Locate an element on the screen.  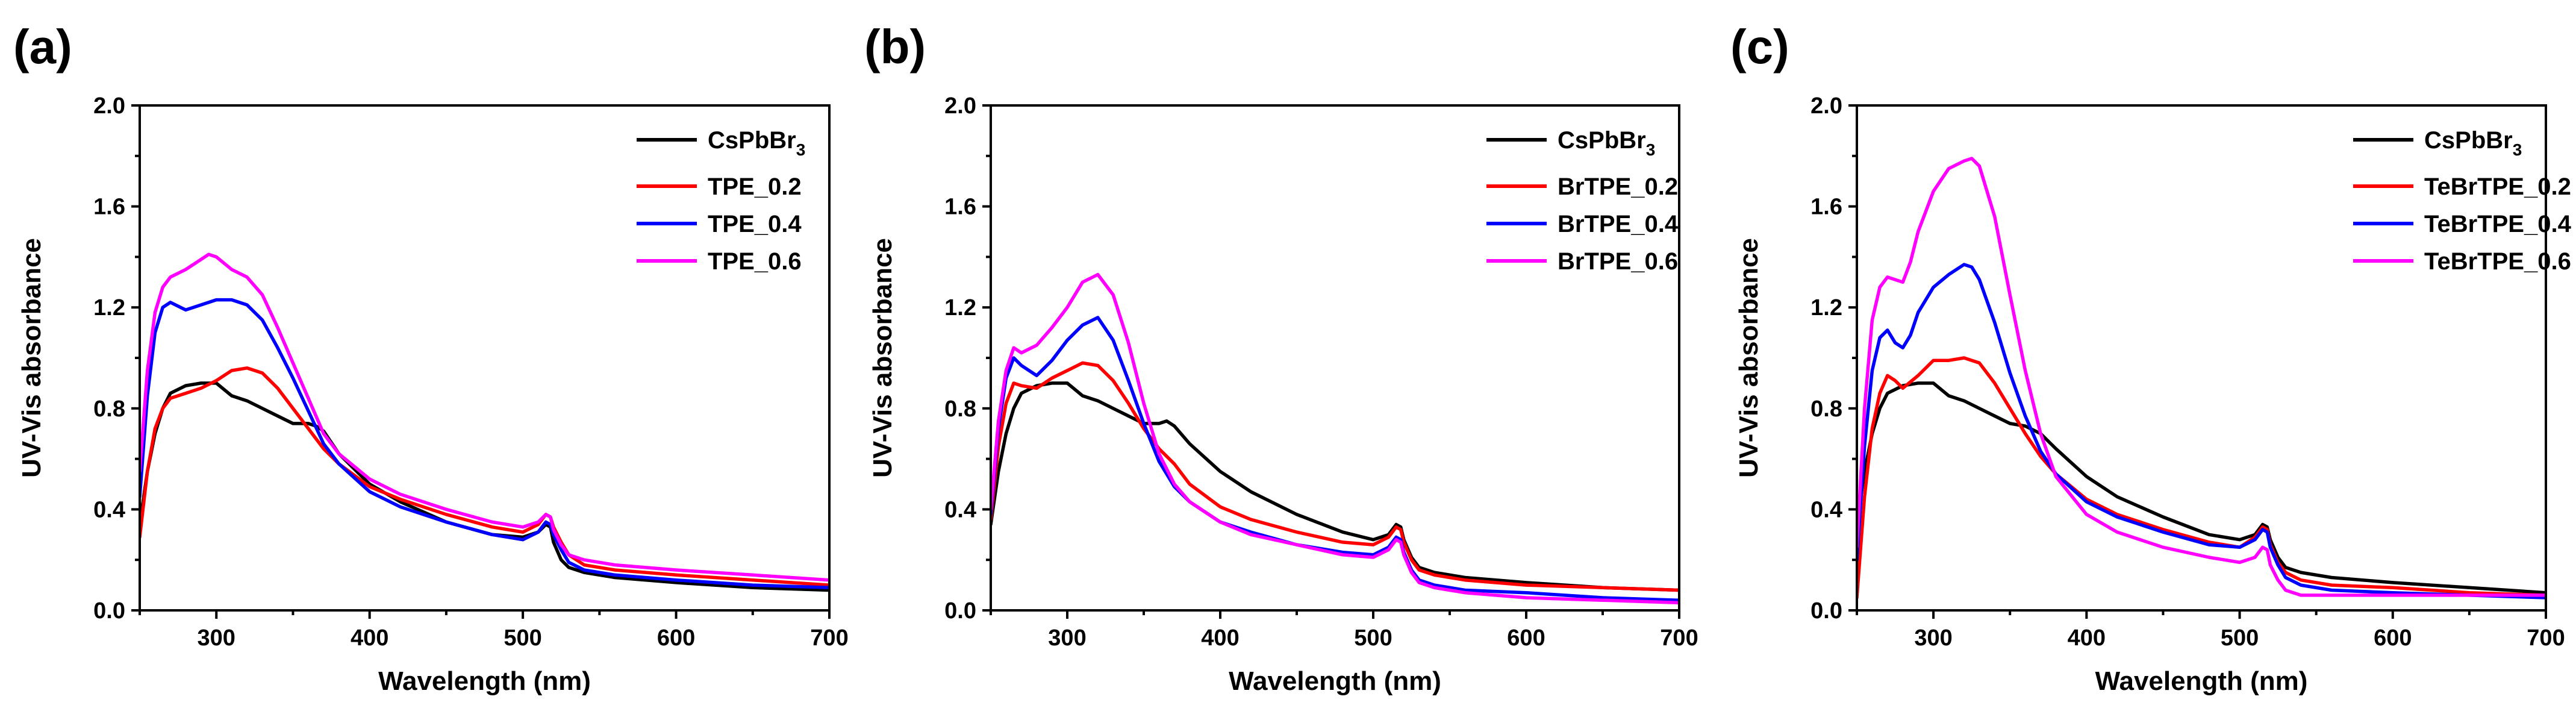
legend-label-text: TPE_0.4 is located at coordinates (755, 224).